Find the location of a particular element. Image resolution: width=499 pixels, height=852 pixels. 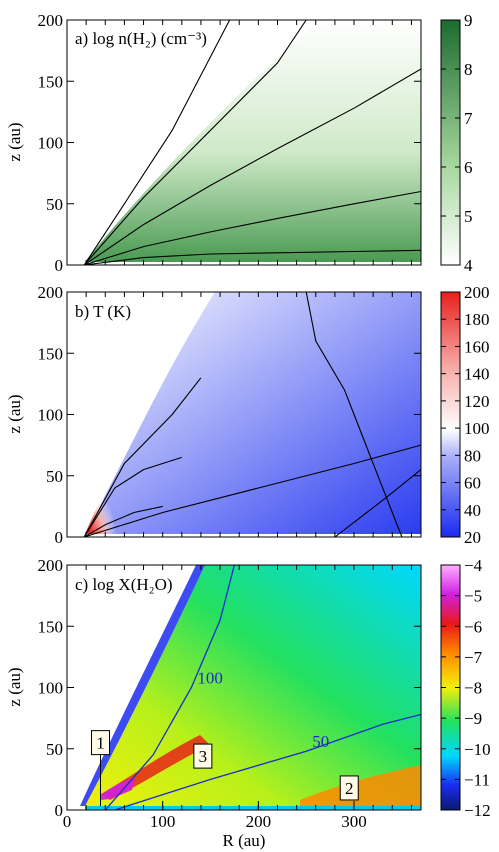

panel-c-annotations: 1 2 3 is located at coordinates (224, 768).